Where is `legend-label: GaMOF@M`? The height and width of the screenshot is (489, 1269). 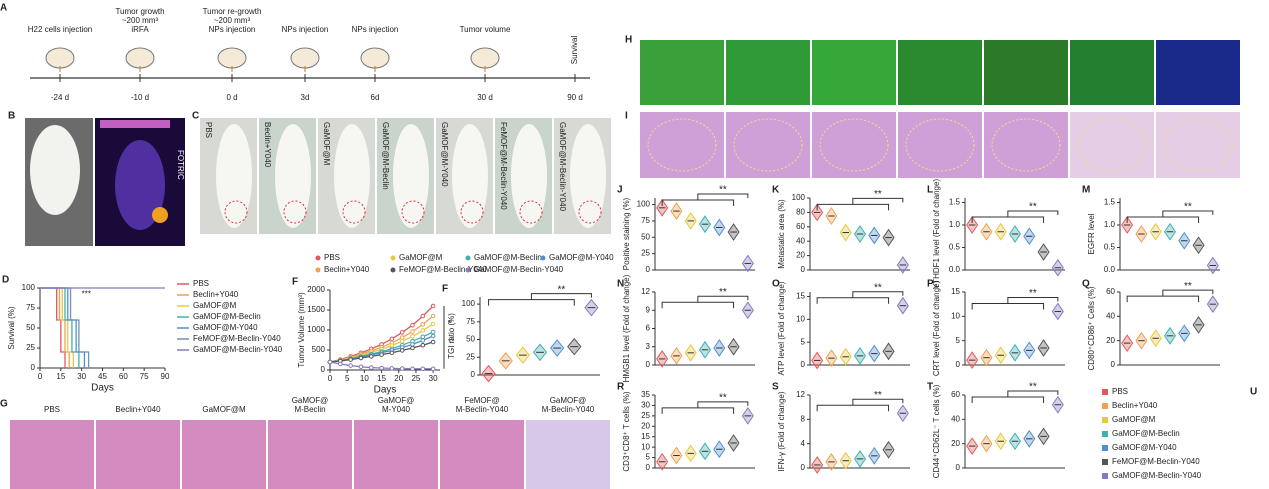 legend-label: GaMOF@M is located at coordinates (1134, 419).